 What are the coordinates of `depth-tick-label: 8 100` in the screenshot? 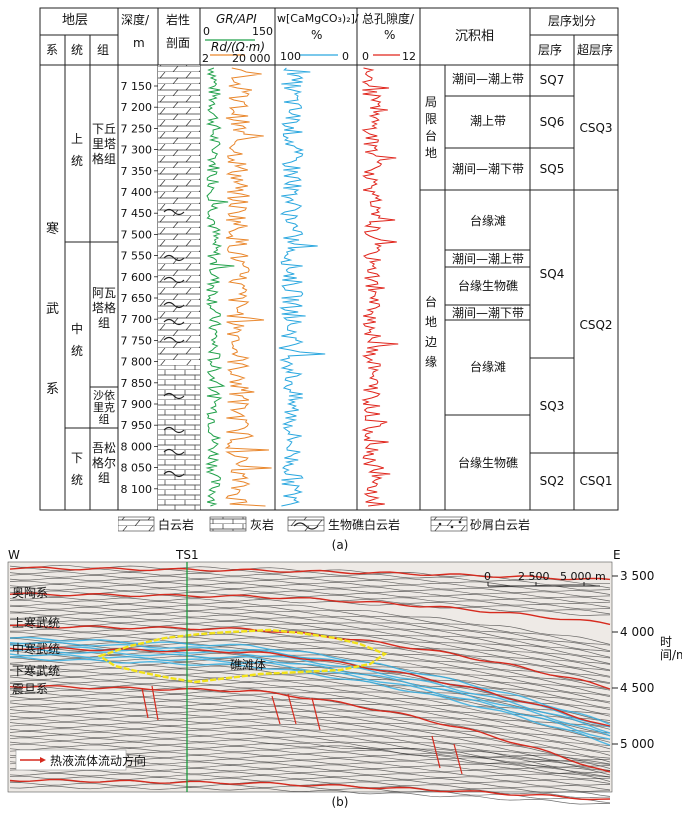 It's located at (137, 489).